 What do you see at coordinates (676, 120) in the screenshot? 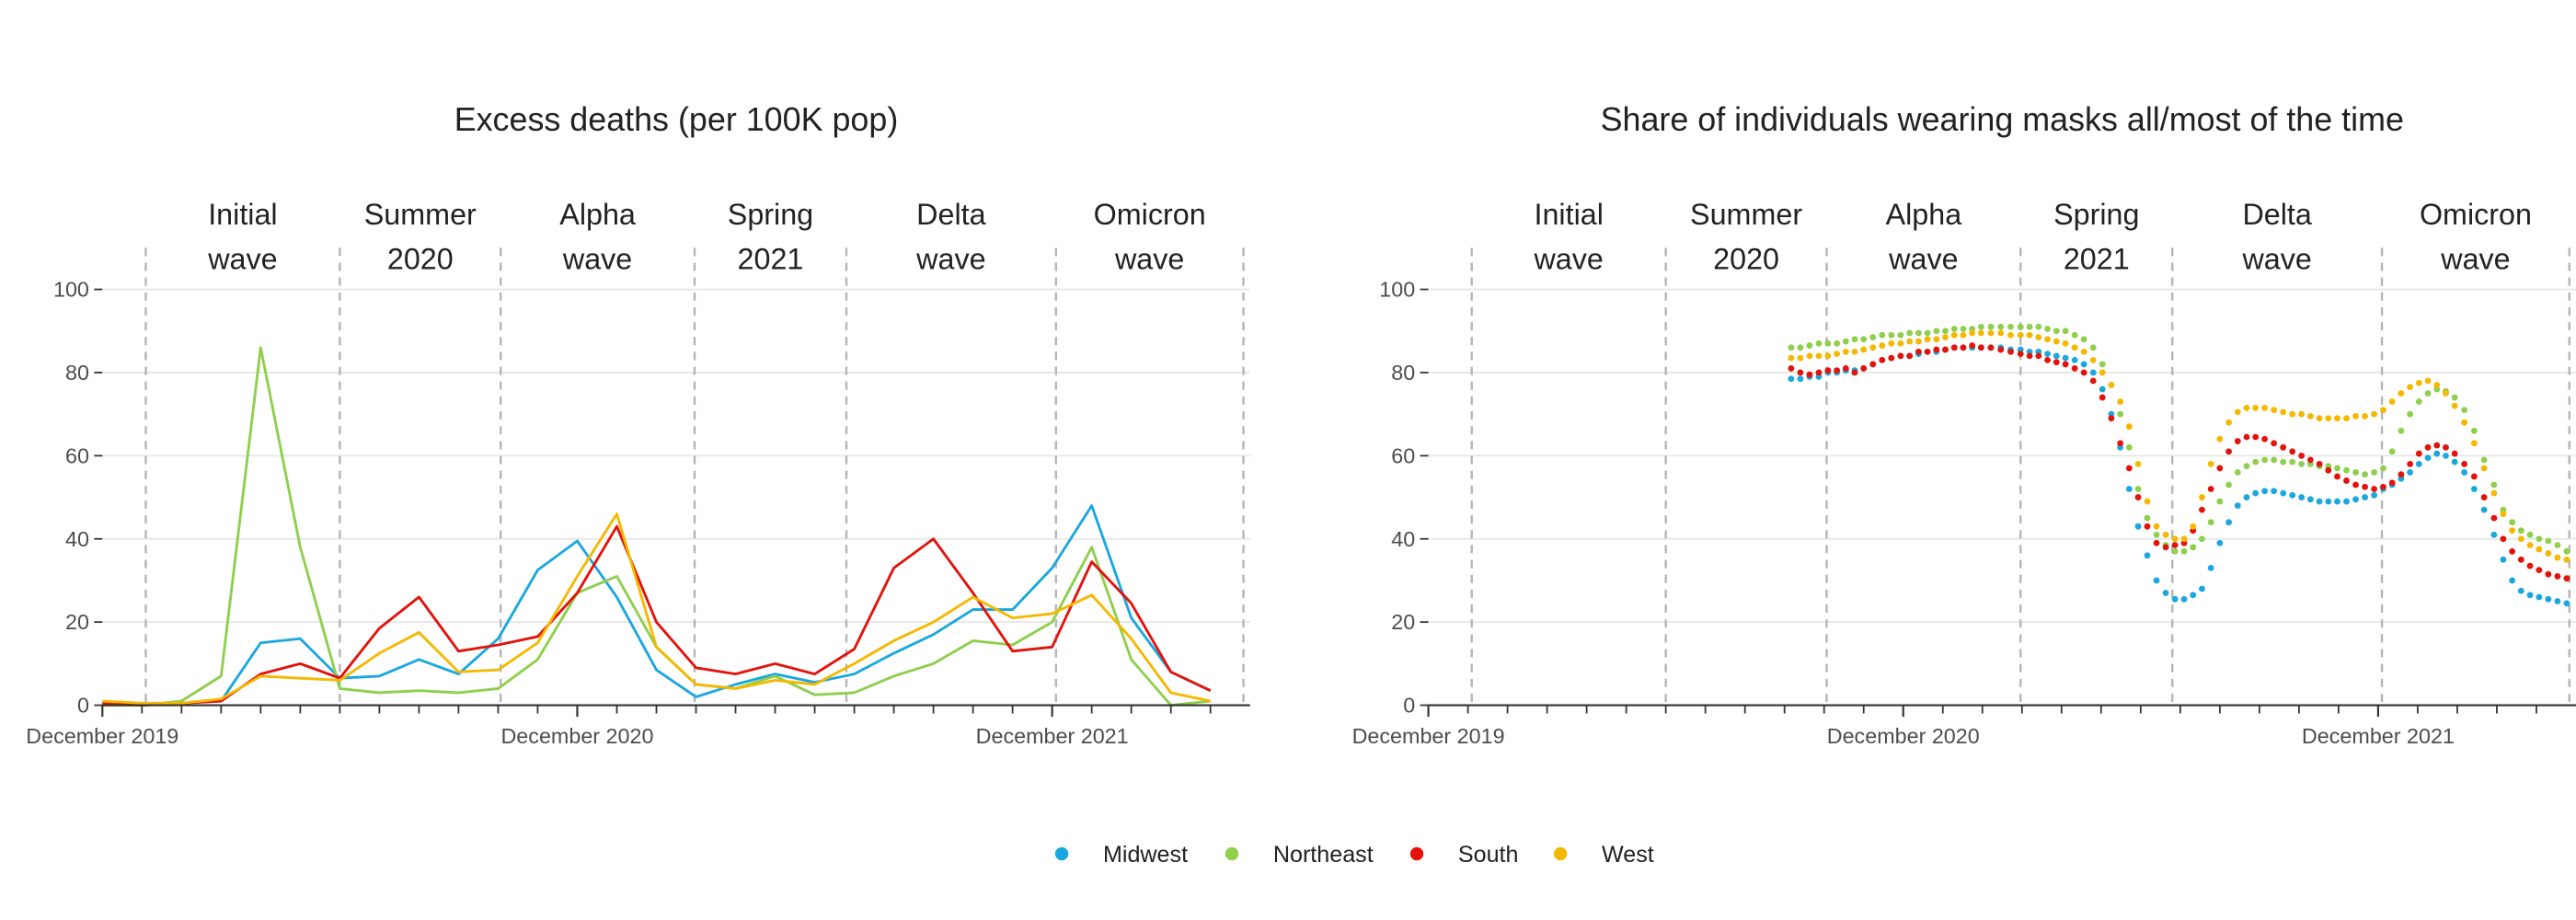
I see `chart-title: Excess deaths (per 100K pop)` at bounding box center [676, 120].